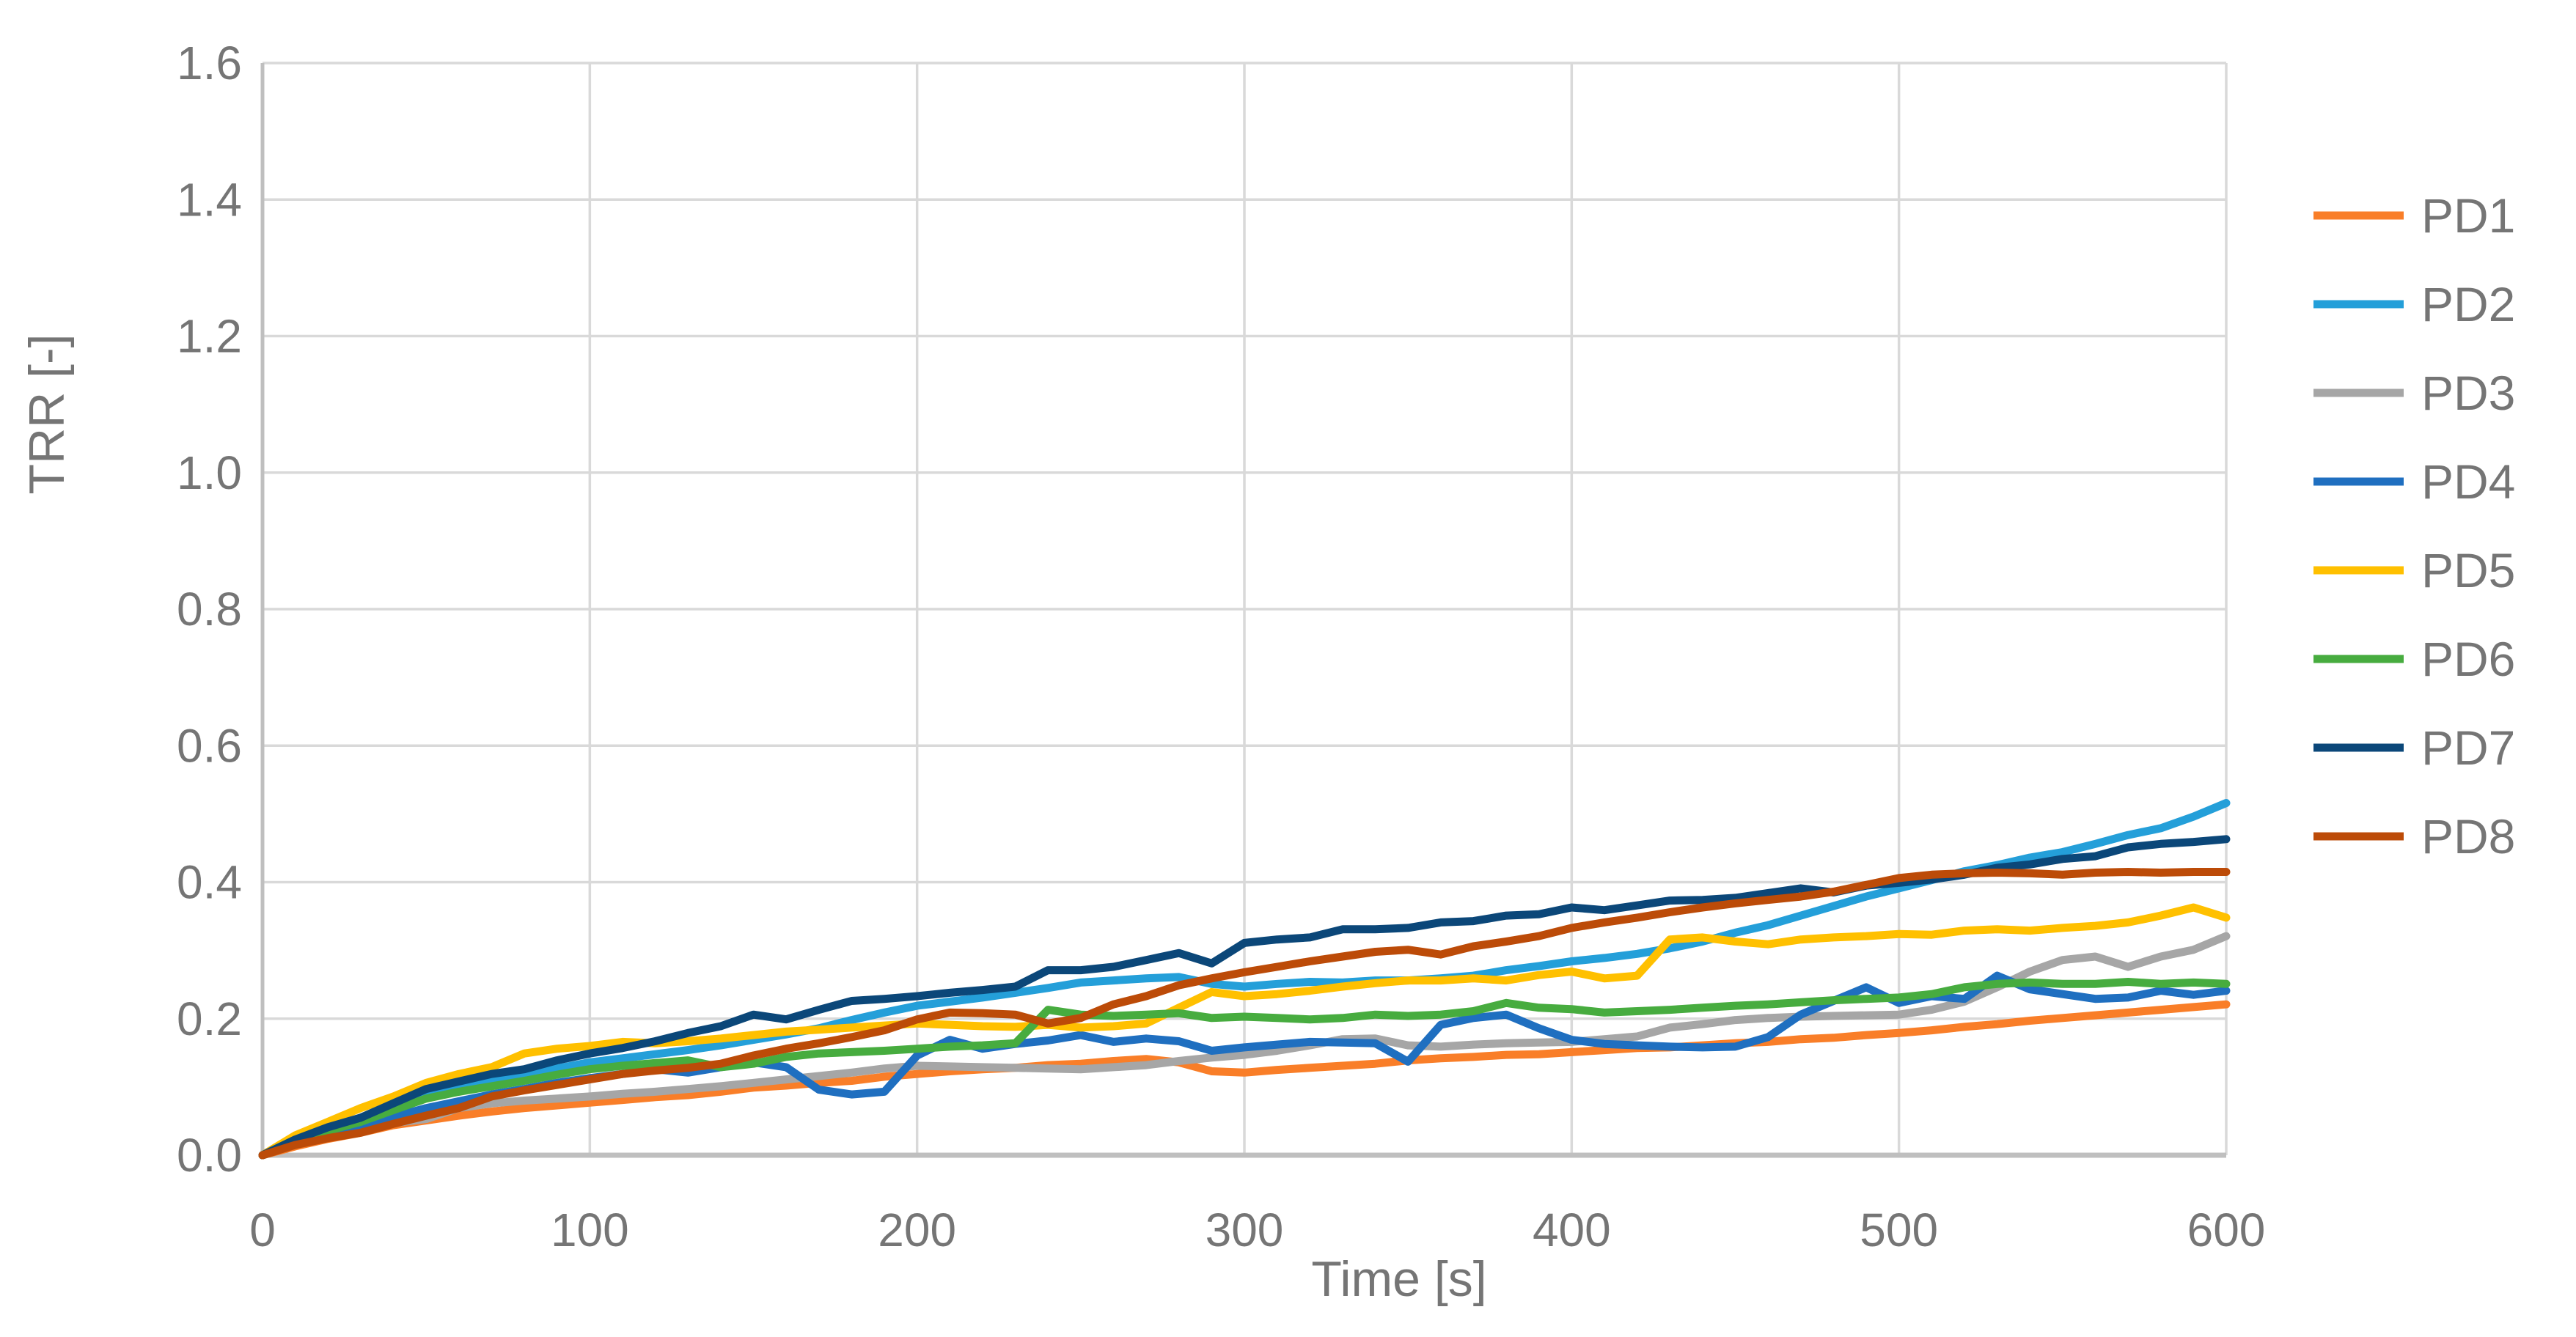  Describe the element at coordinates (210, 1018) in the screenshot. I see `y-tick-label: 0.2` at that location.